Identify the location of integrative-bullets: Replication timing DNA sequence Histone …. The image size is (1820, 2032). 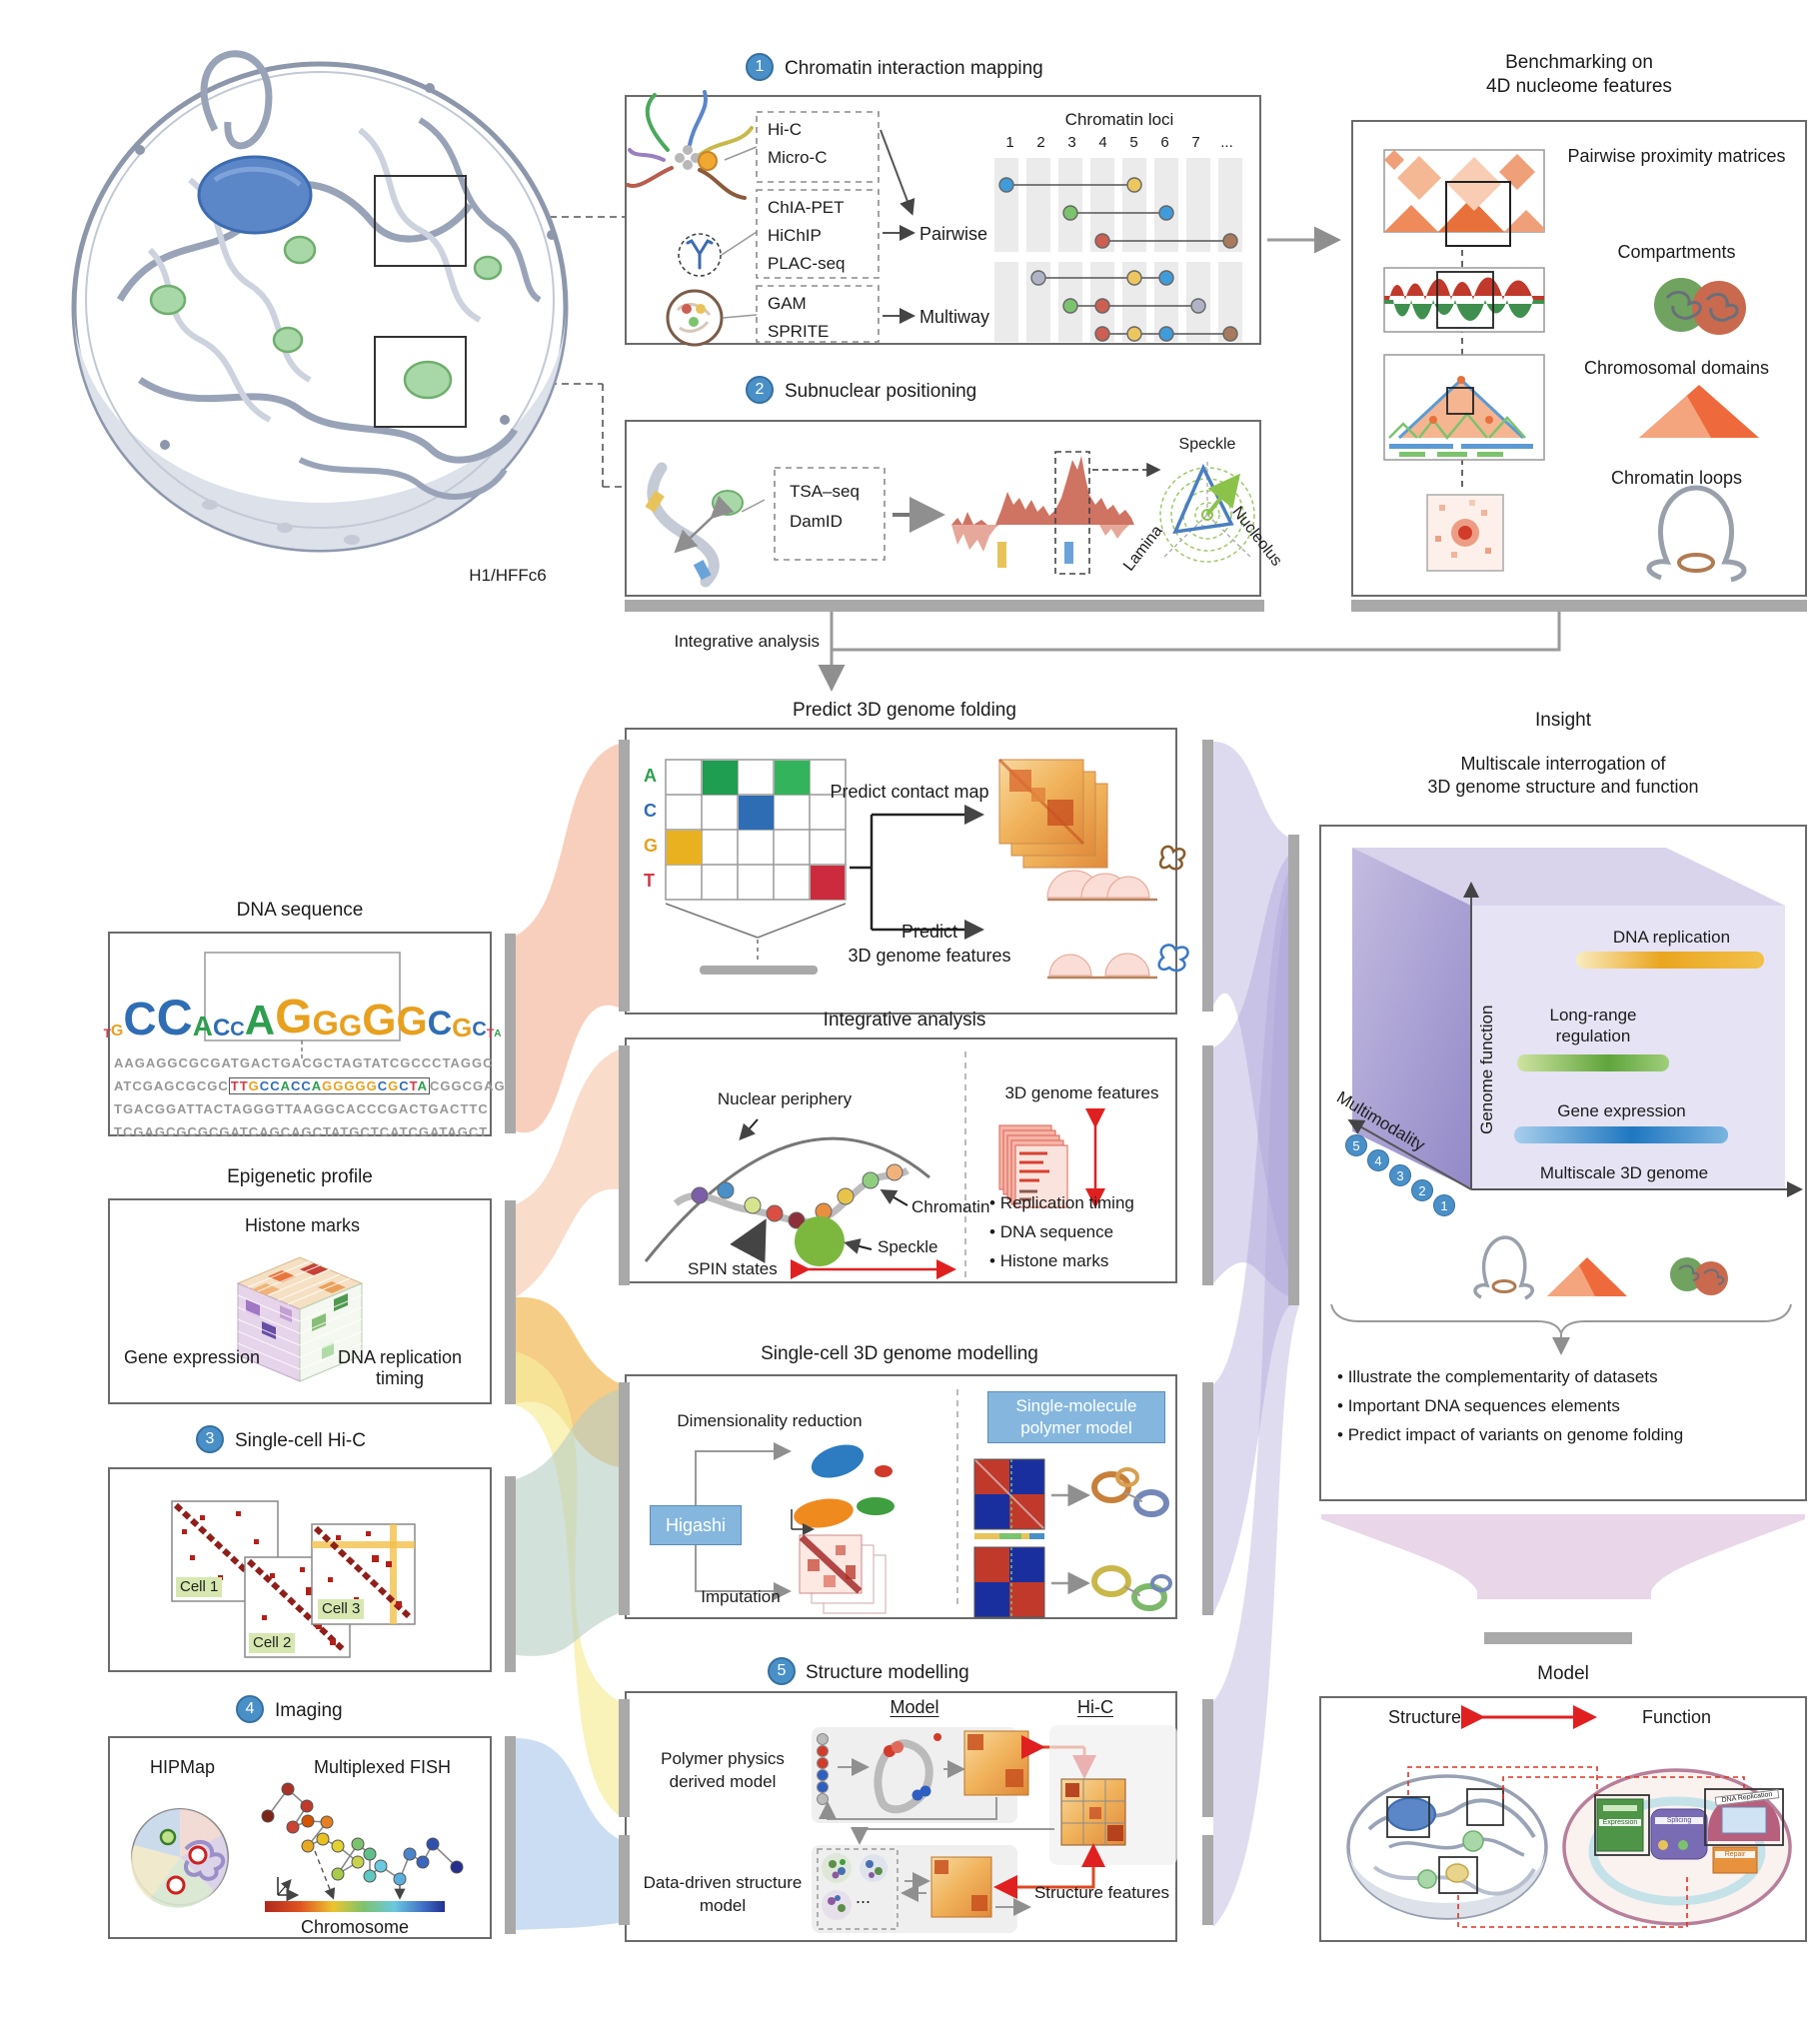
(1081, 1236).